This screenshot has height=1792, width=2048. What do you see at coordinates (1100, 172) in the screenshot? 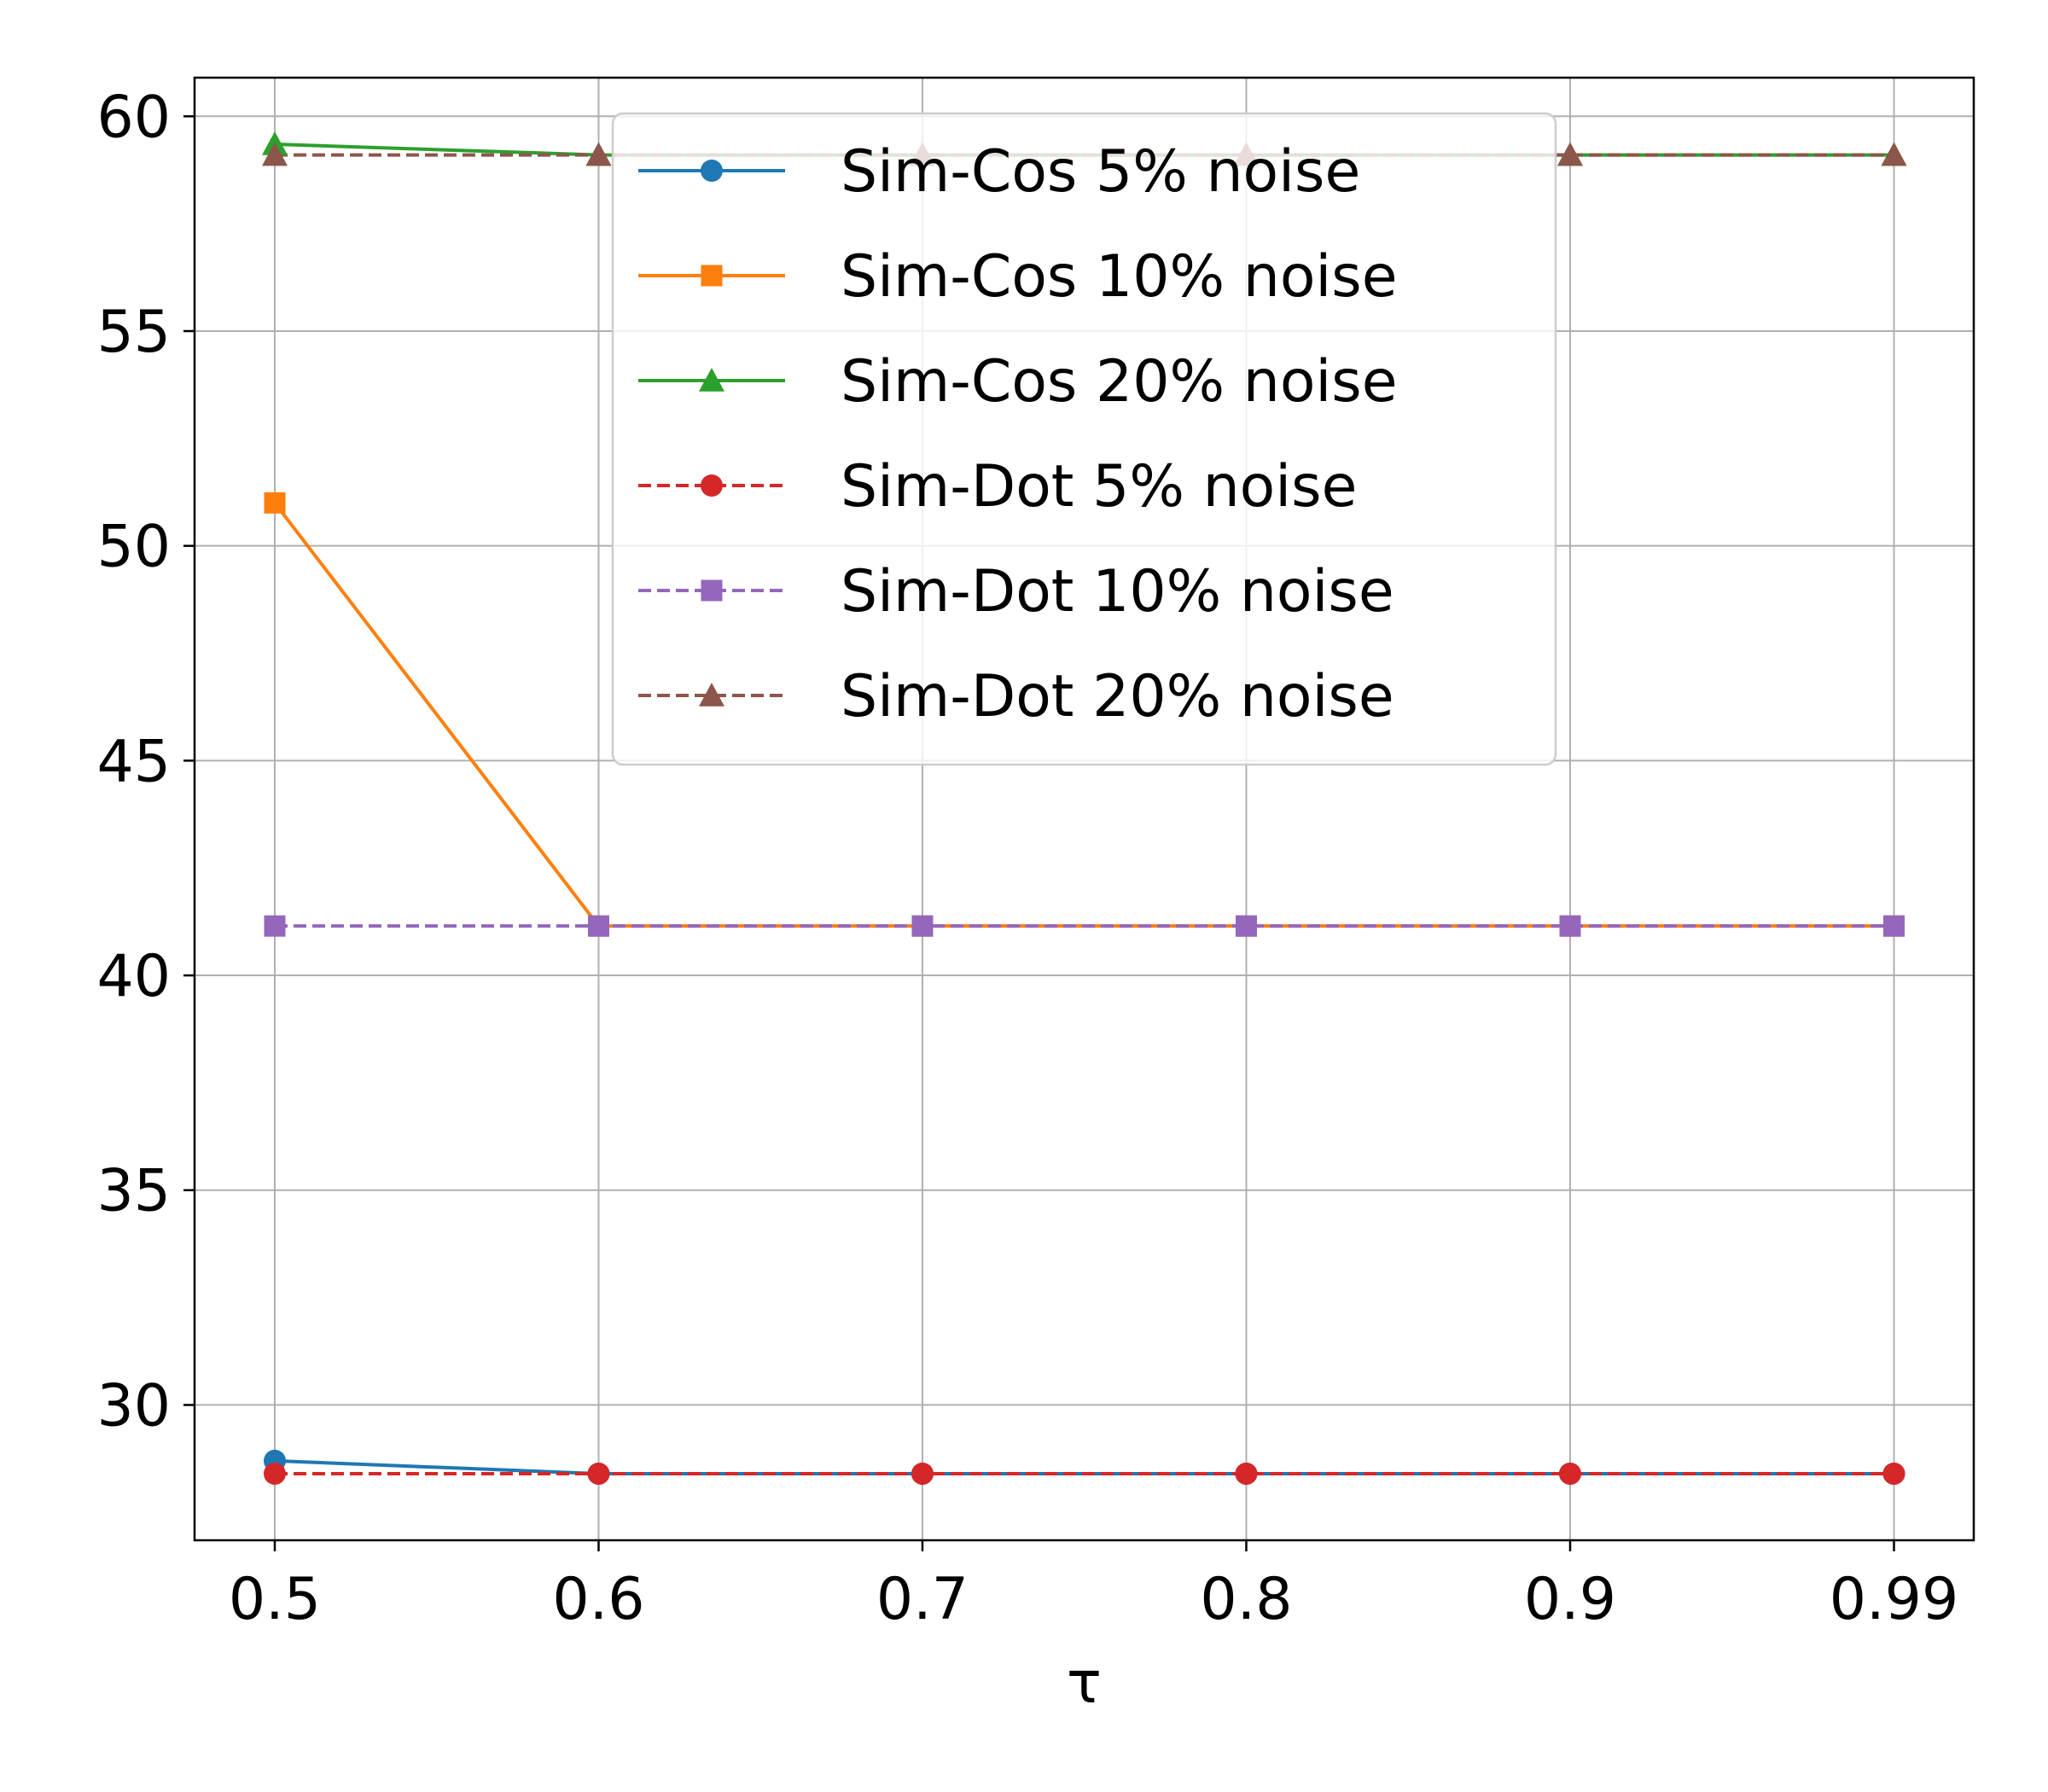
I see `legend-label-1: Sim-Cos 5% noise` at bounding box center [1100, 172].